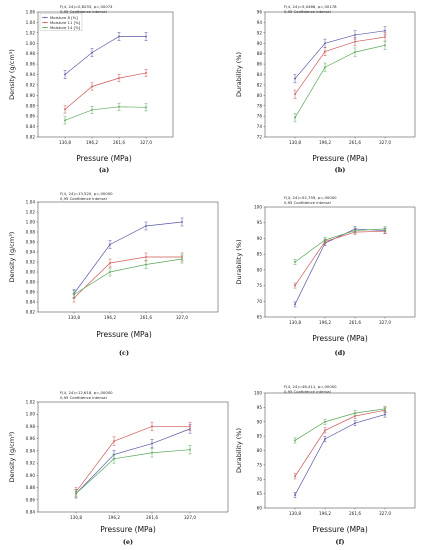  I want to click on legend-label: Moisture 11 [%], so click(65, 22).